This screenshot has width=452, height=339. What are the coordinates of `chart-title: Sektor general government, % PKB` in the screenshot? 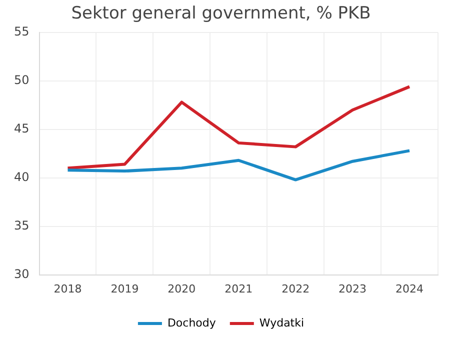 It's located at (221, 14).